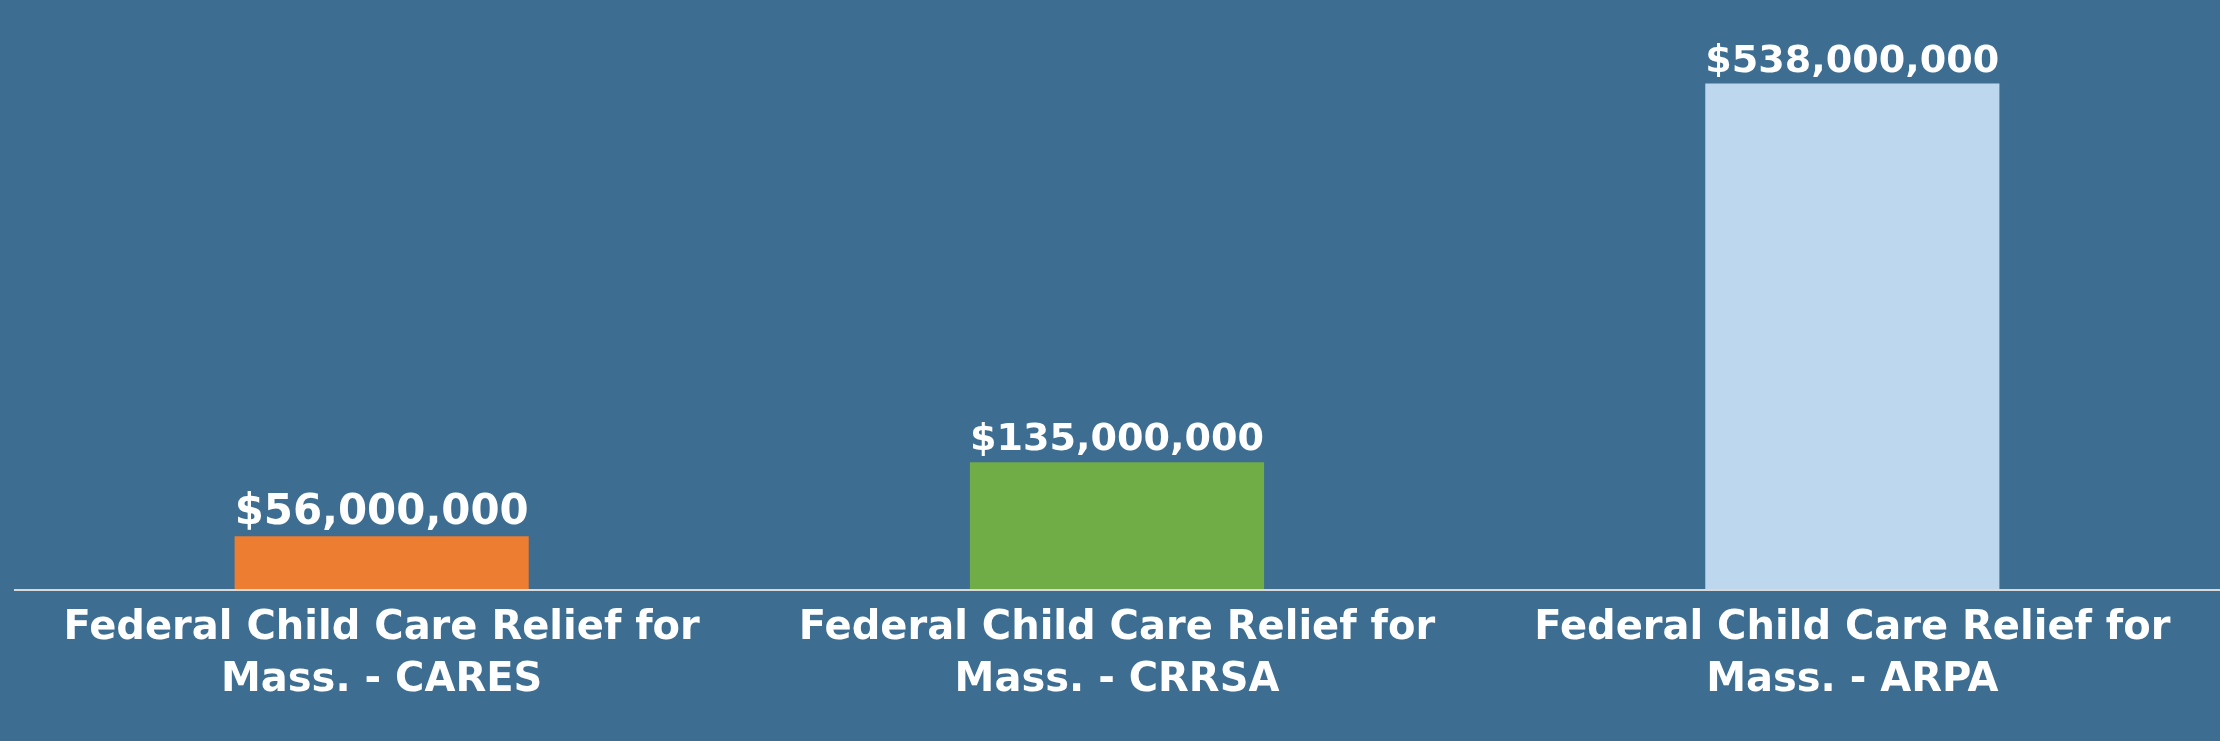 The width and height of the screenshot is (2220, 741). I want to click on x-tick-label: Federal Child Care Relief for Mass. - CRRSA, so click(1117, 651).